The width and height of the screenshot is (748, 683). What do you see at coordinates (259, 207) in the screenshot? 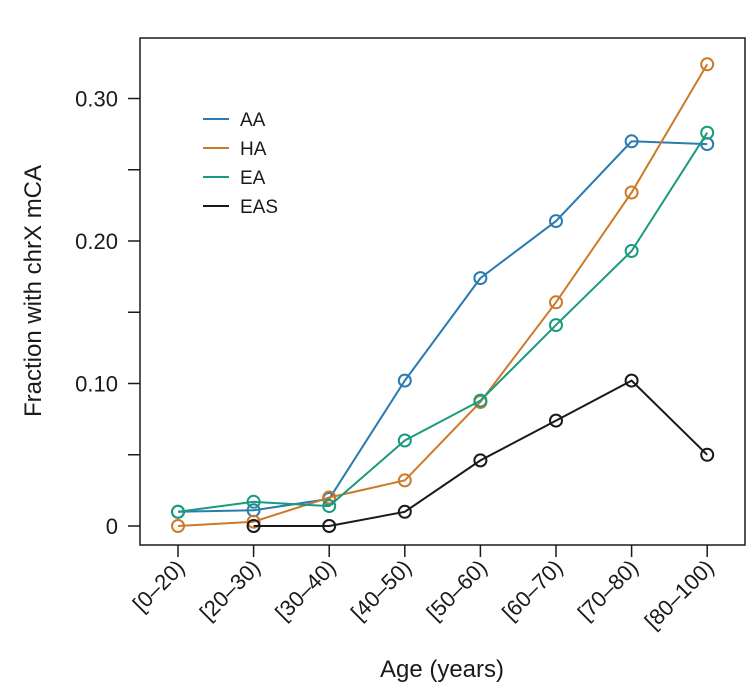
I see `legend-label: EAS` at bounding box center [259, 207].